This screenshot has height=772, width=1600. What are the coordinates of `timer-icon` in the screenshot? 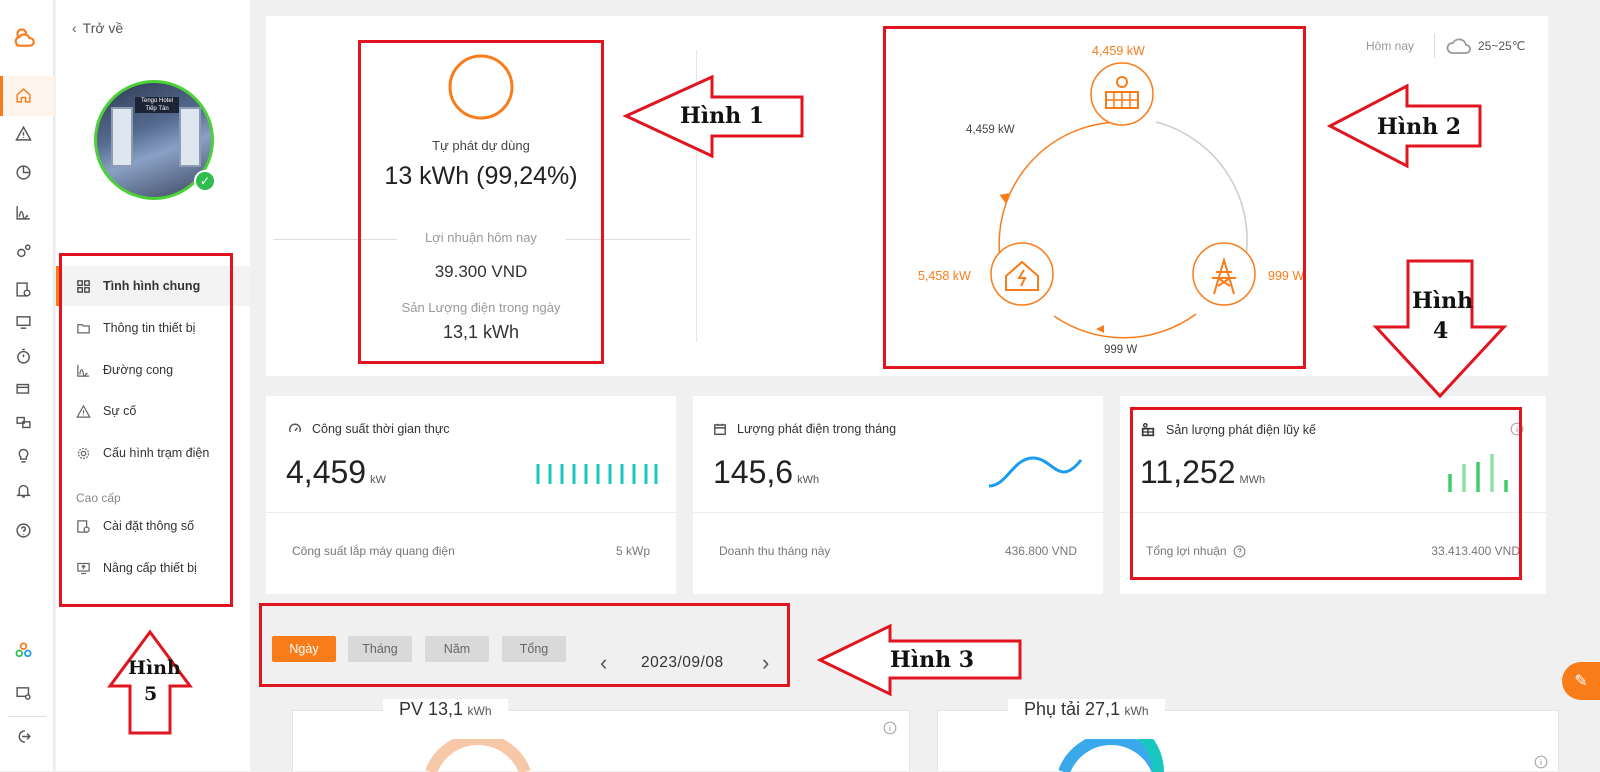 It's located at (23, 356).